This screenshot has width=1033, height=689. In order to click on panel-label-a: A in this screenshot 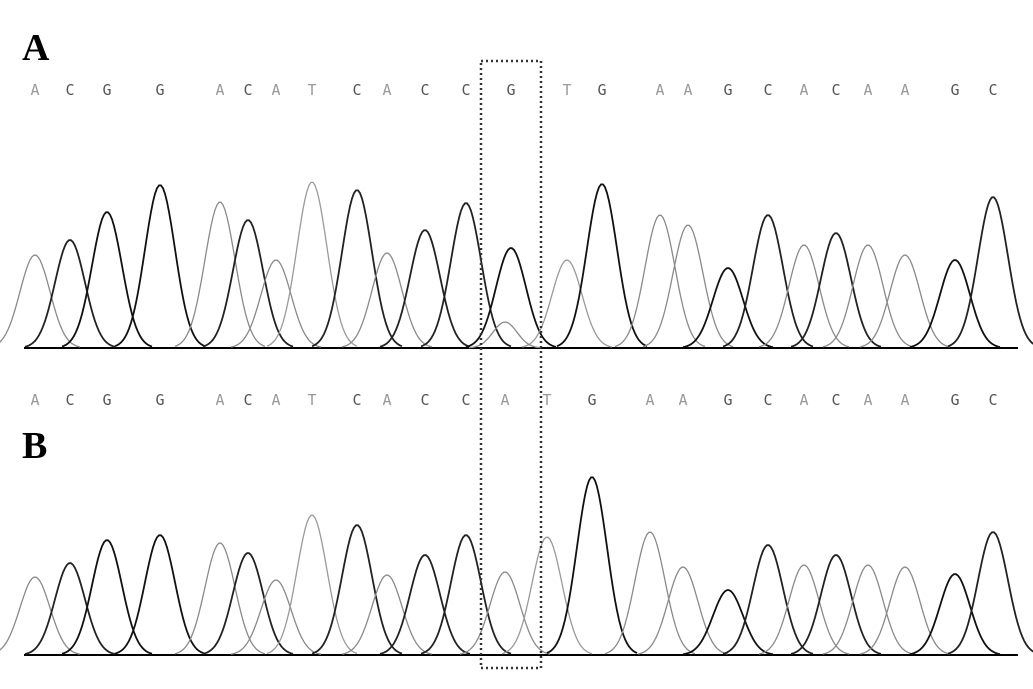, I will do `click(36, 48)`.